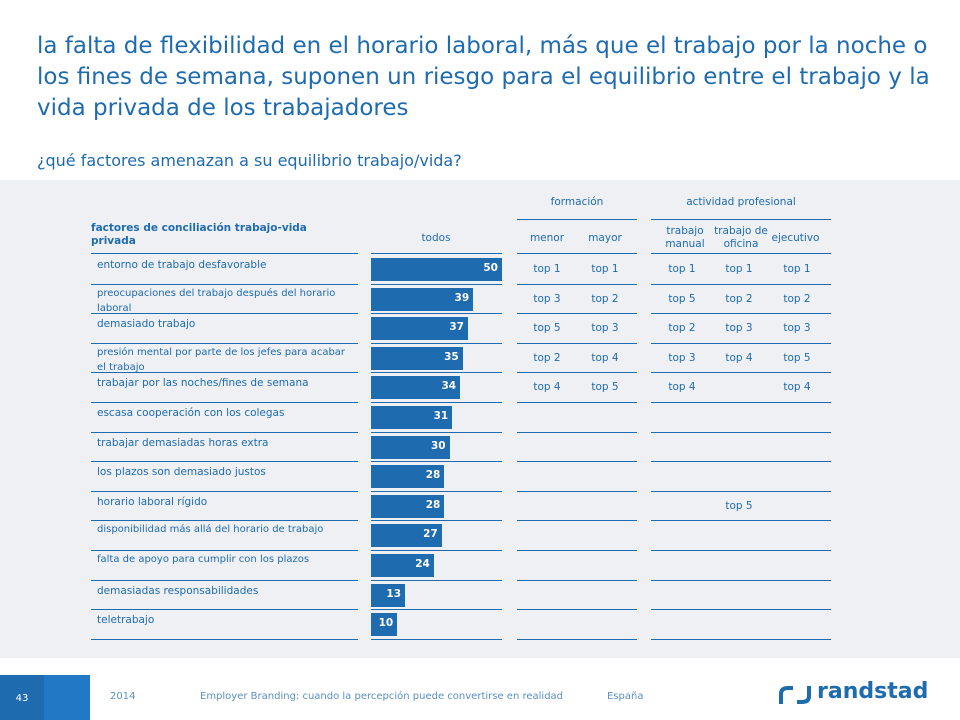 The height and width of the screenshot is (720, 960). What do you see at coordinates (682, 357) in the screenshot?
I see `ranking-manual: top 3` at bounding box center [682, 357].